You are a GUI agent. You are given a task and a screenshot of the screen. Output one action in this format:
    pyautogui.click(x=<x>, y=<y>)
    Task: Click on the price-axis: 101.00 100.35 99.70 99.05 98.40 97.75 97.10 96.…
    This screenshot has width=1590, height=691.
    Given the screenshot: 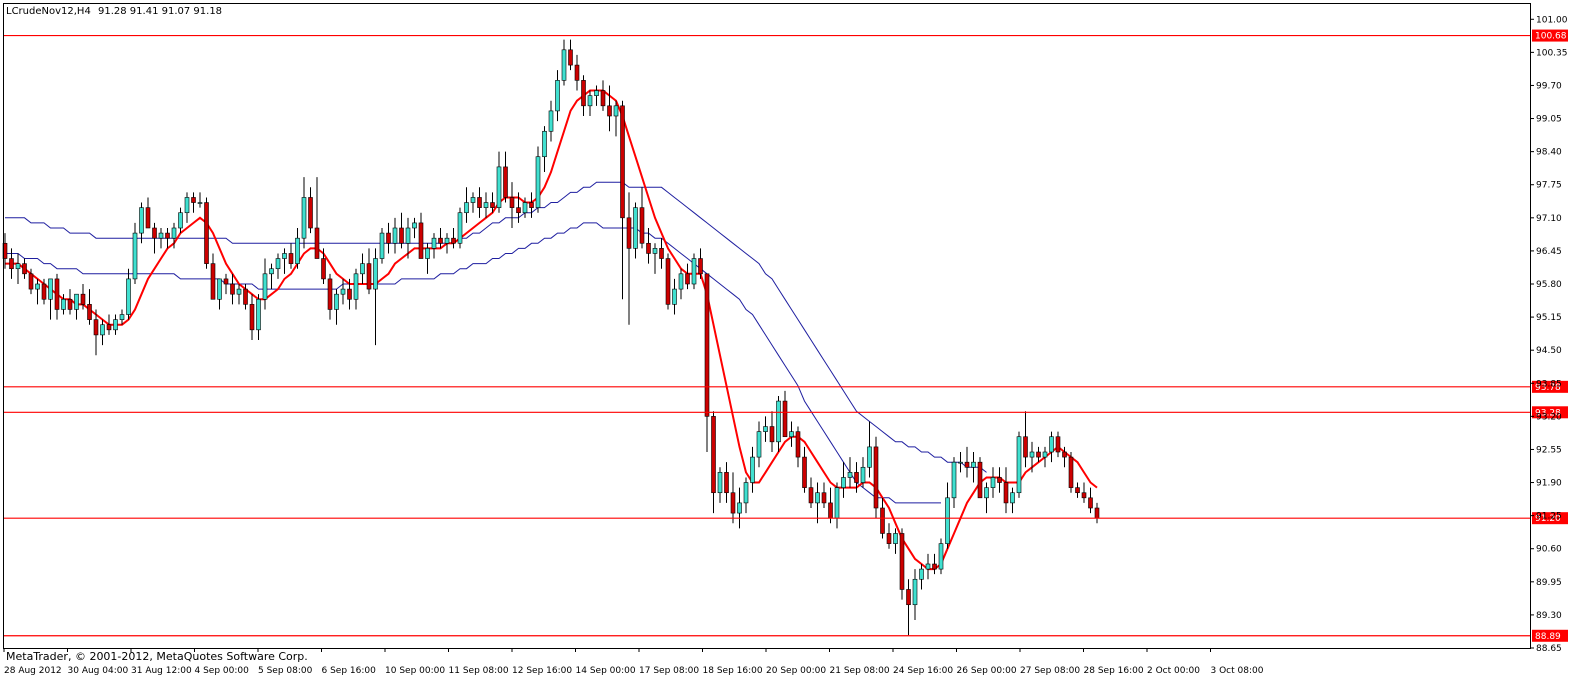 What is the action you would take?
    pyautogui.click(x=1549, y=334)
    